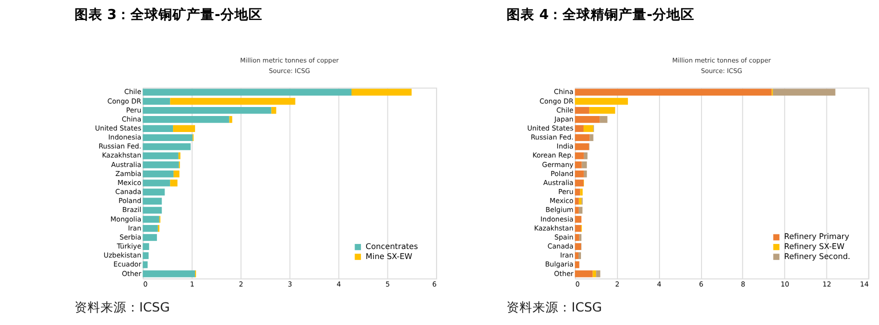  What do you see at coordinates (817, 256) in the screenshot?
I see `legend-label: Refinery Second.` at bounding box center [817, 256].